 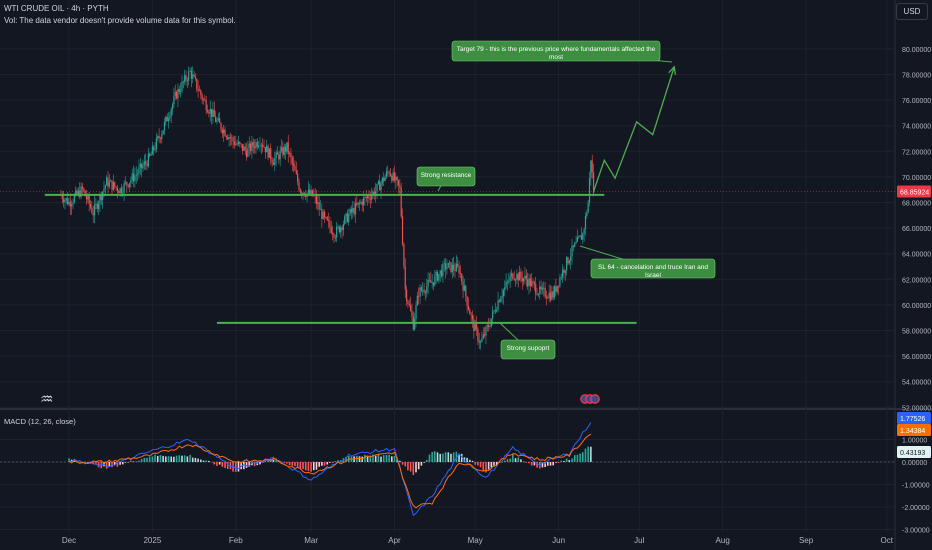 What do you see at coordinates (916, 486) in the screenshot?
I see `macd-y-tick-label: -1.00000` at bounding box center [916, 486].